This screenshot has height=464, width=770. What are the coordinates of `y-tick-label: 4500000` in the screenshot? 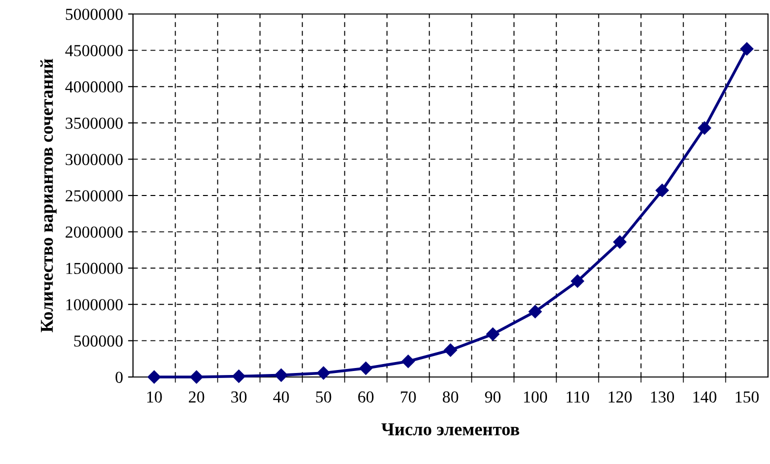 It's located at (94, 50).